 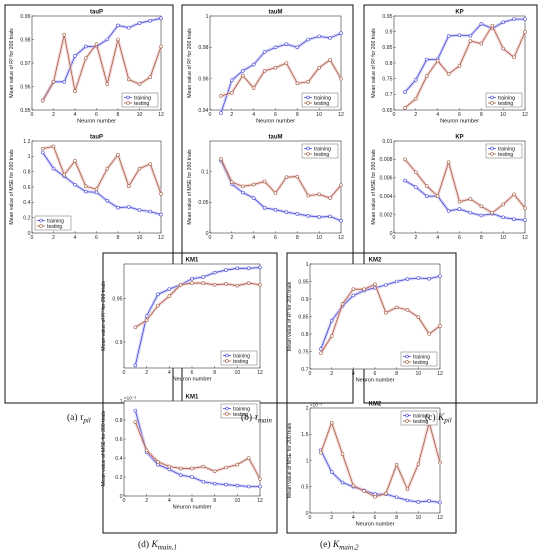 I want to click on x-tick-label: 6, so click(x=192, y=501).